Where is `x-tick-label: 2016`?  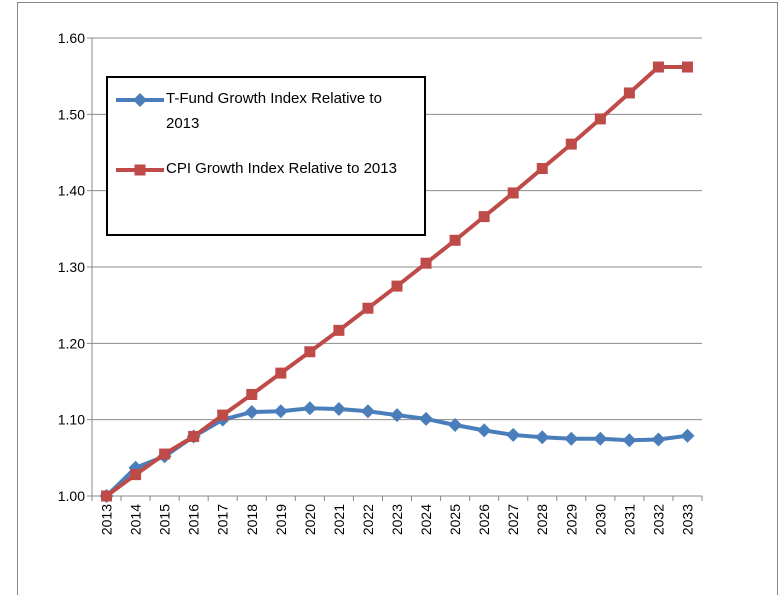 x-tick-label: 2016 is located at coordinates (194, 519).